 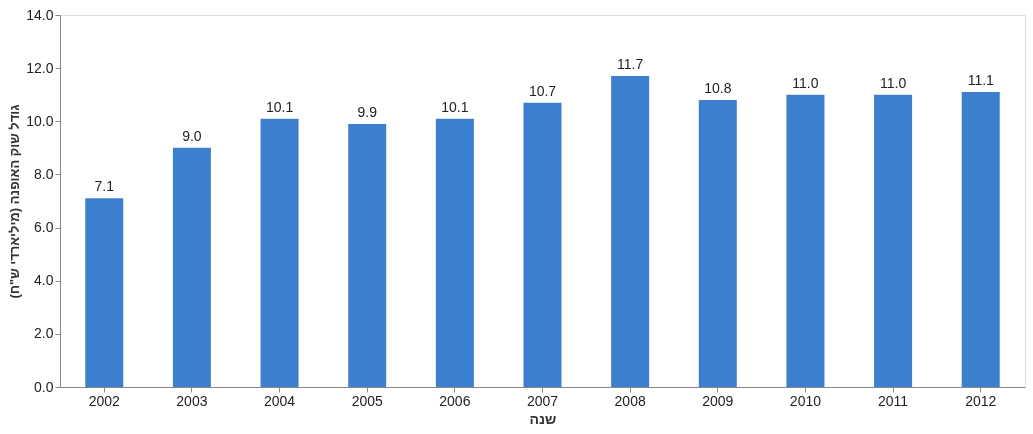 What do you see at coordinates (40, 120) in the screenshot?
I see `y-tick-label: 10.0` at bounding box center [40, 120].